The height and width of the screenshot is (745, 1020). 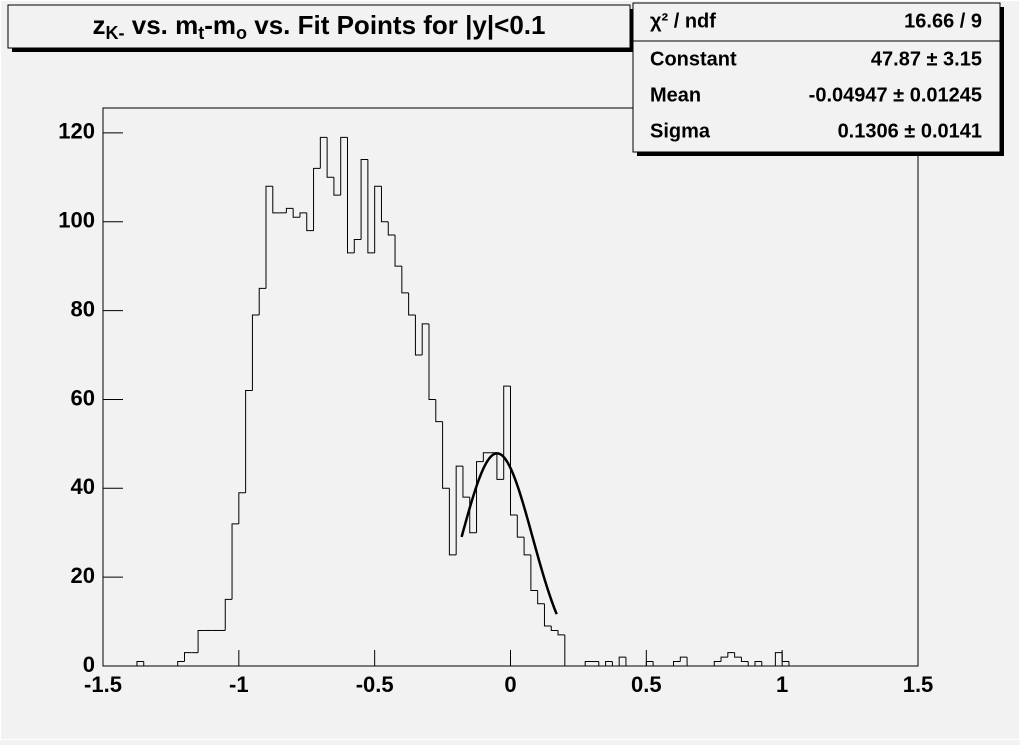 What do you see at coordinates (816, 77) in the screenshot?
I see `stats-box` at bounding box center [816, 77].